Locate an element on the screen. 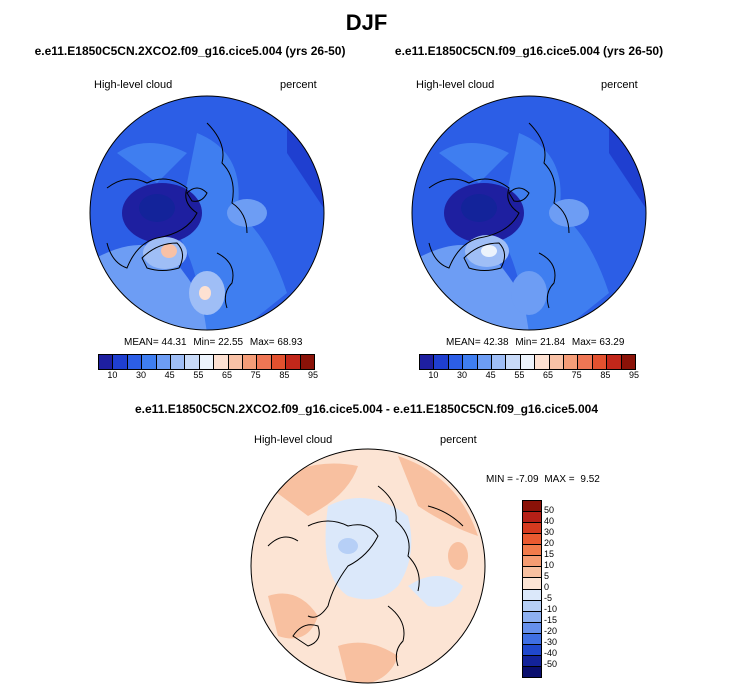 The width and height of the screenshot is (733, 686). panel-1-colorbar-ticks: 10 30 45 55 65 75 85 95 is located at coordinates (208, 376).